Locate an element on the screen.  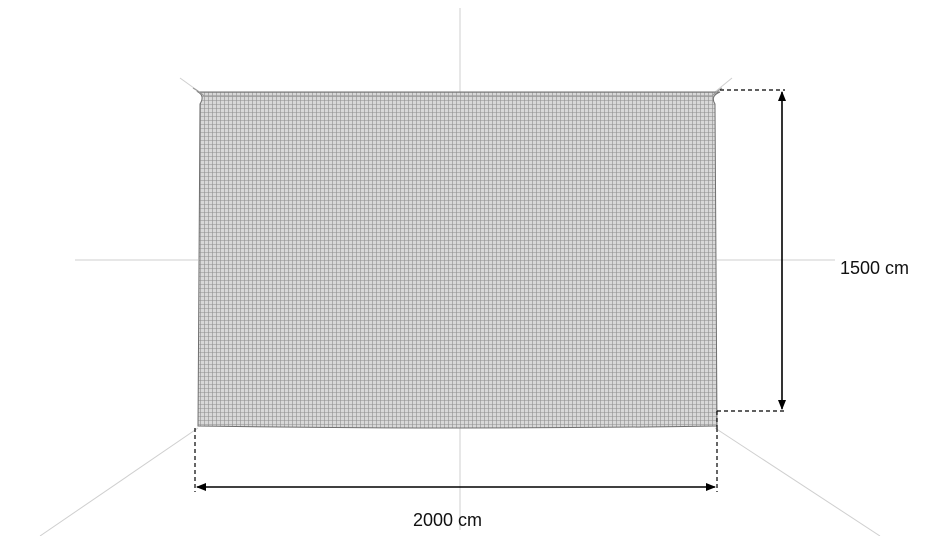
width-dimension is located at coordinates (456, 460).